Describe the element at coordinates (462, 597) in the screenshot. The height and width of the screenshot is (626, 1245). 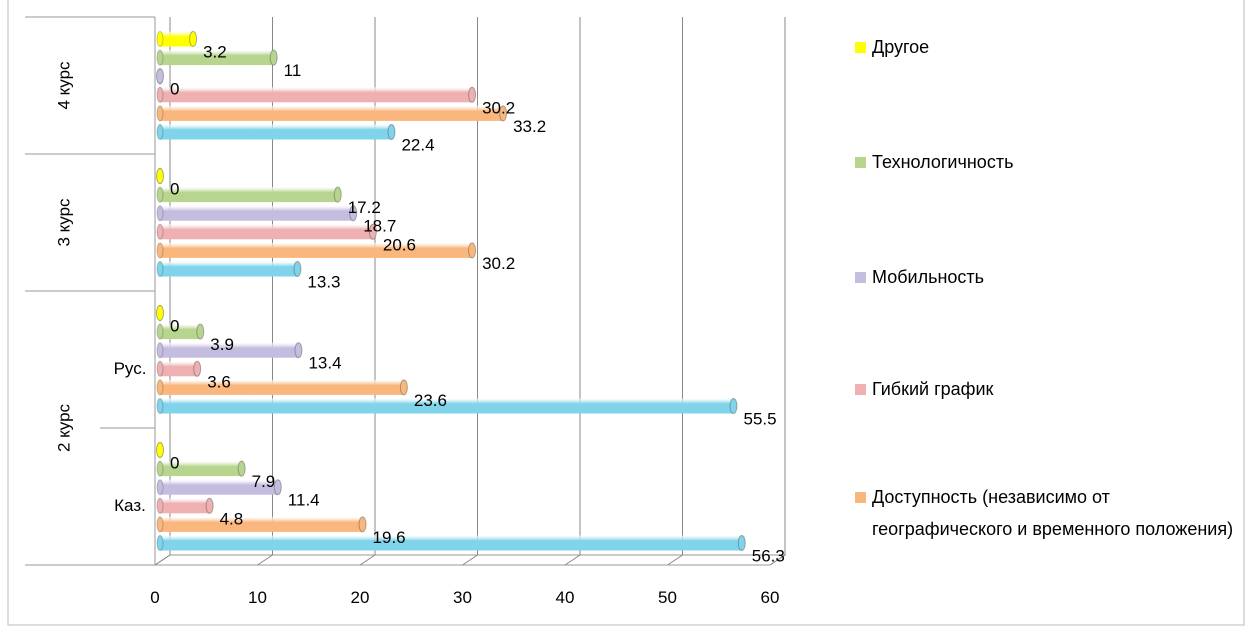
I see `x-tick-label: 30` at that location.